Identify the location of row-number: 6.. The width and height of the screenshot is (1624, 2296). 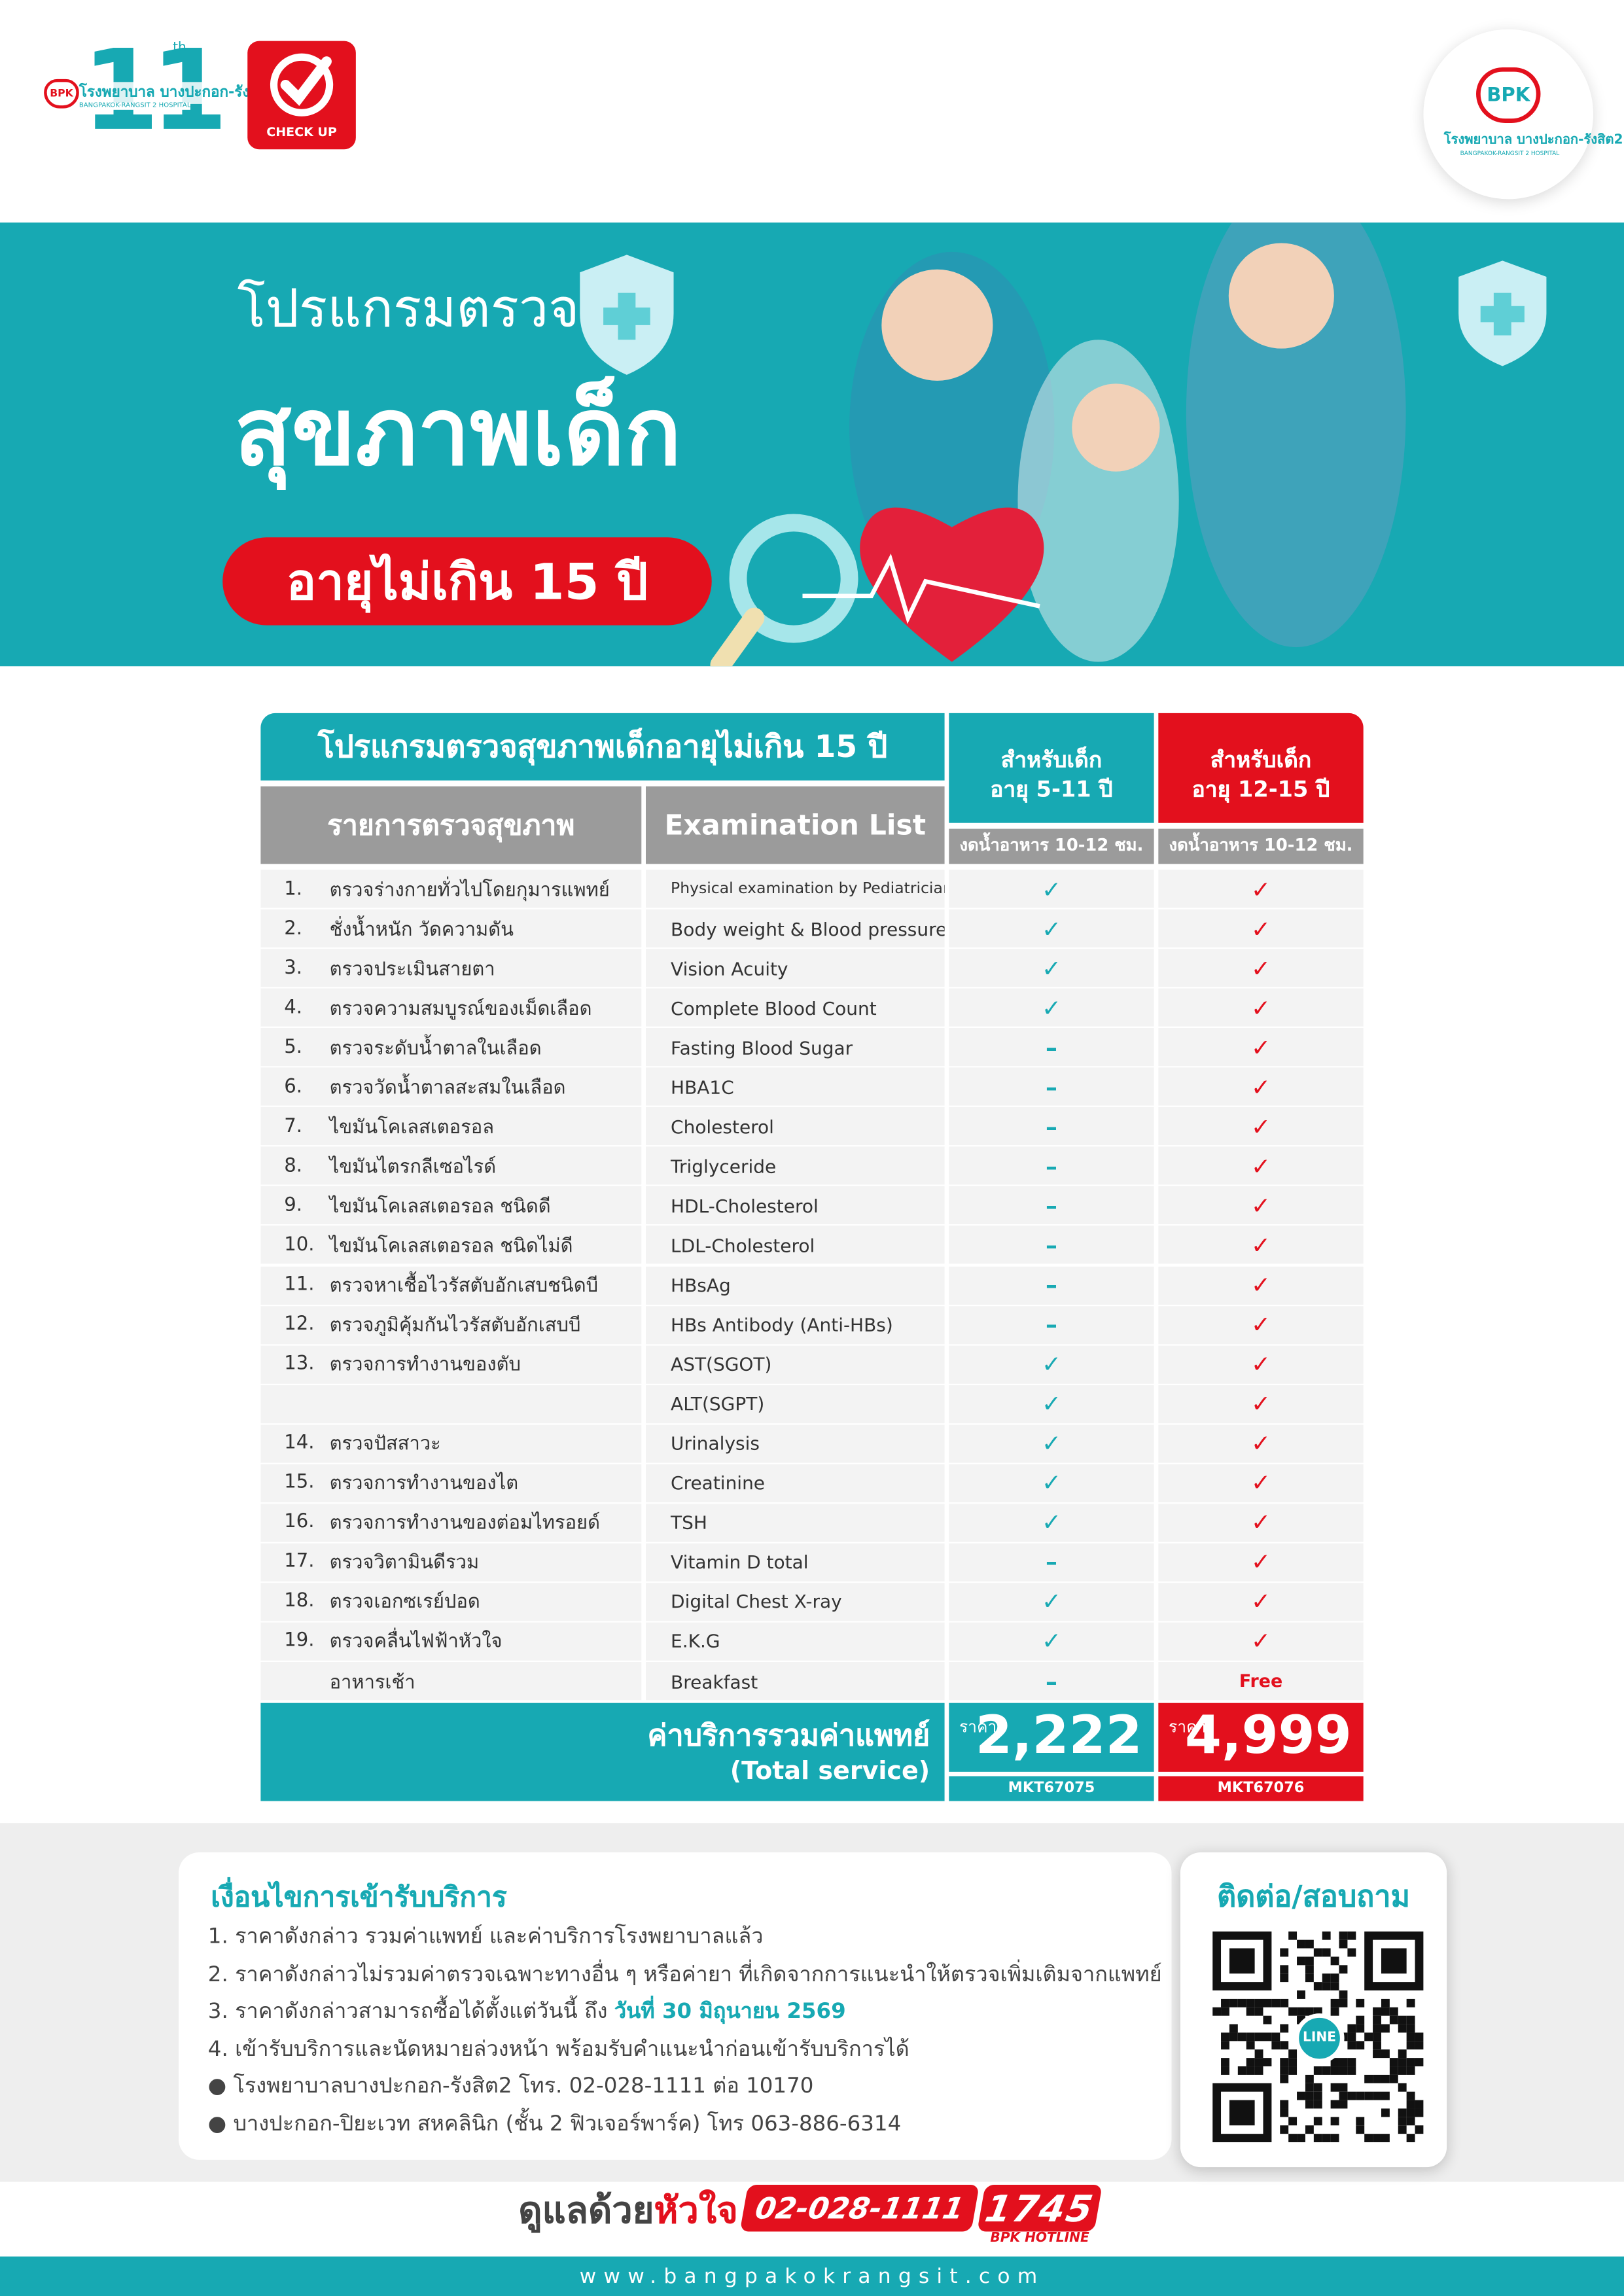
(293, 1087).